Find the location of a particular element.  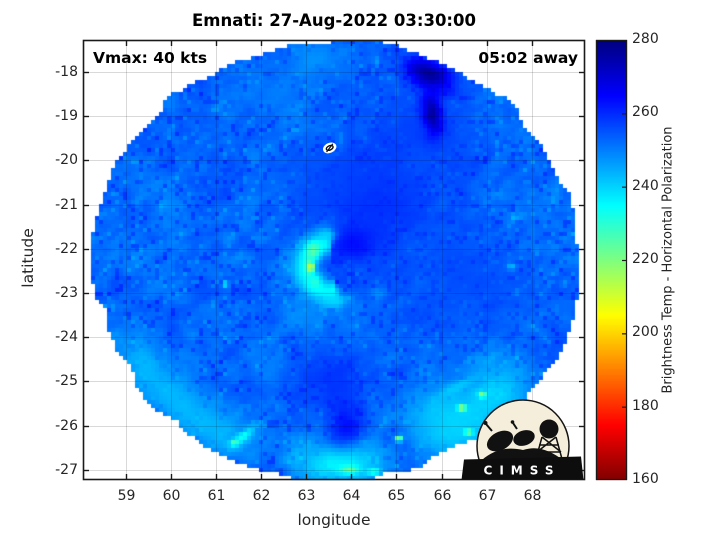

colorbar-tick-label: 220 is located at coordinates (645, 259).